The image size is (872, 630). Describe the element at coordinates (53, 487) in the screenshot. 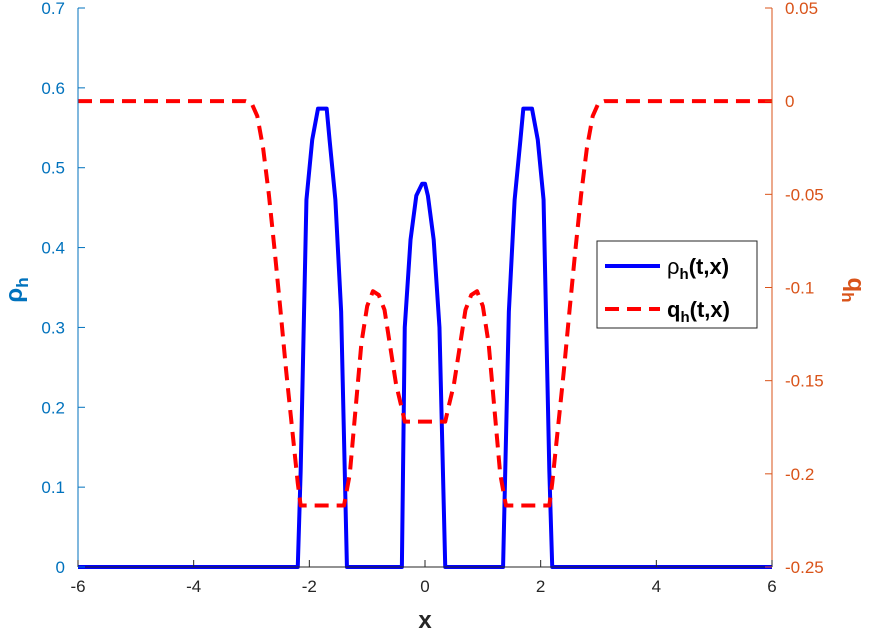

I see `left-y-tick-label: 0.1` at that location.